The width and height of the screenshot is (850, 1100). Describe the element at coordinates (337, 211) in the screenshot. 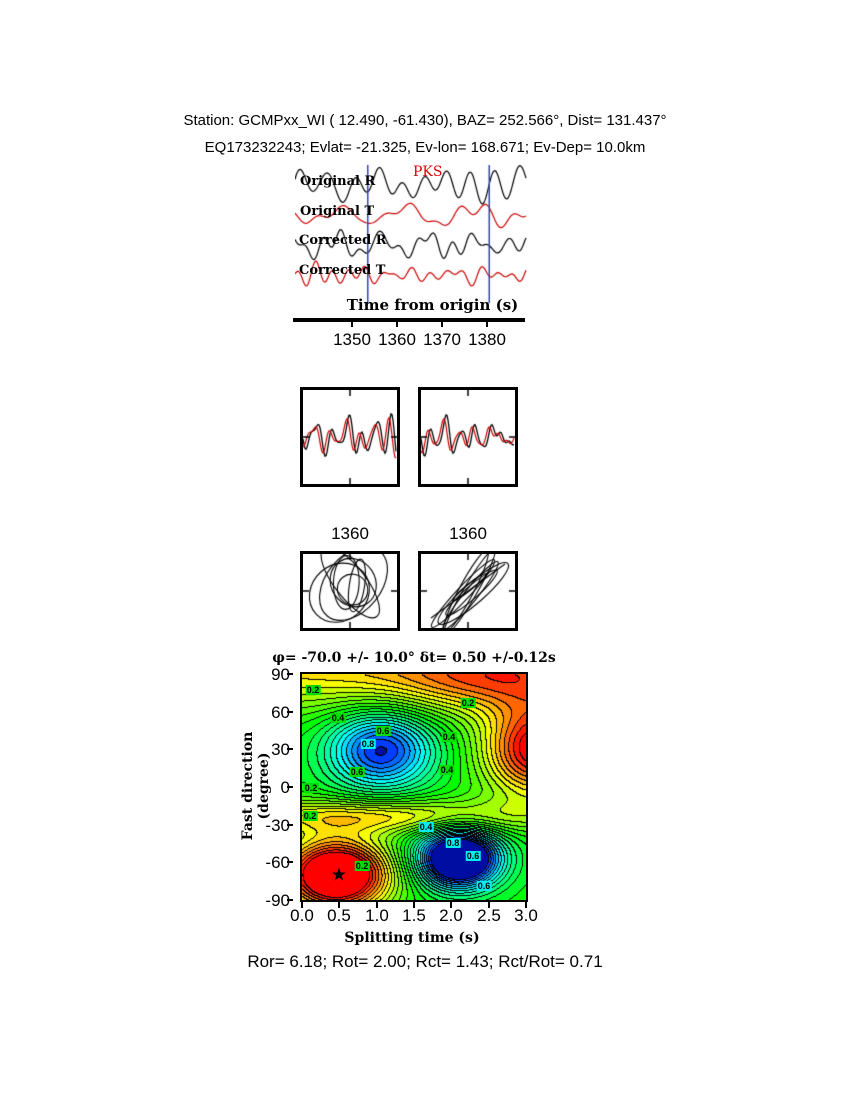

I see `trace-label-original-t: Original T` at that location.